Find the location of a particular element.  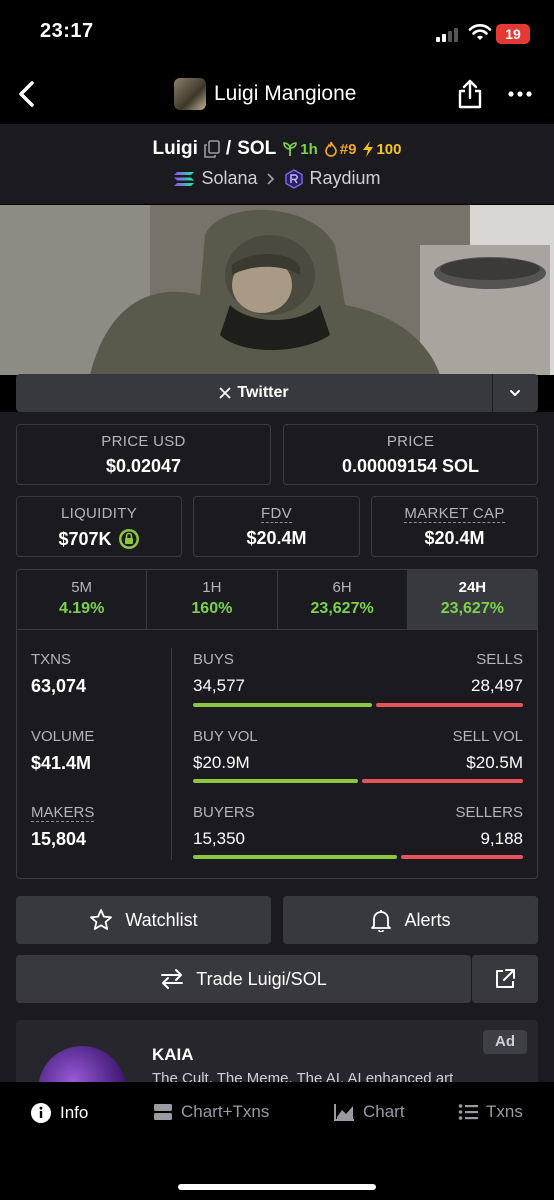

trending-rank: #9 is located at coordinates (340, 149).